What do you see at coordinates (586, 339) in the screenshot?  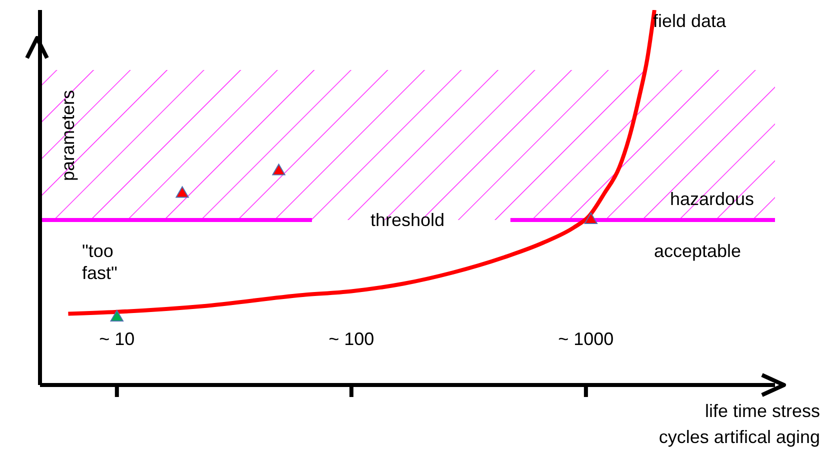 I see `x-tick-label: ~ 1000` at bounding box center [586, 339].